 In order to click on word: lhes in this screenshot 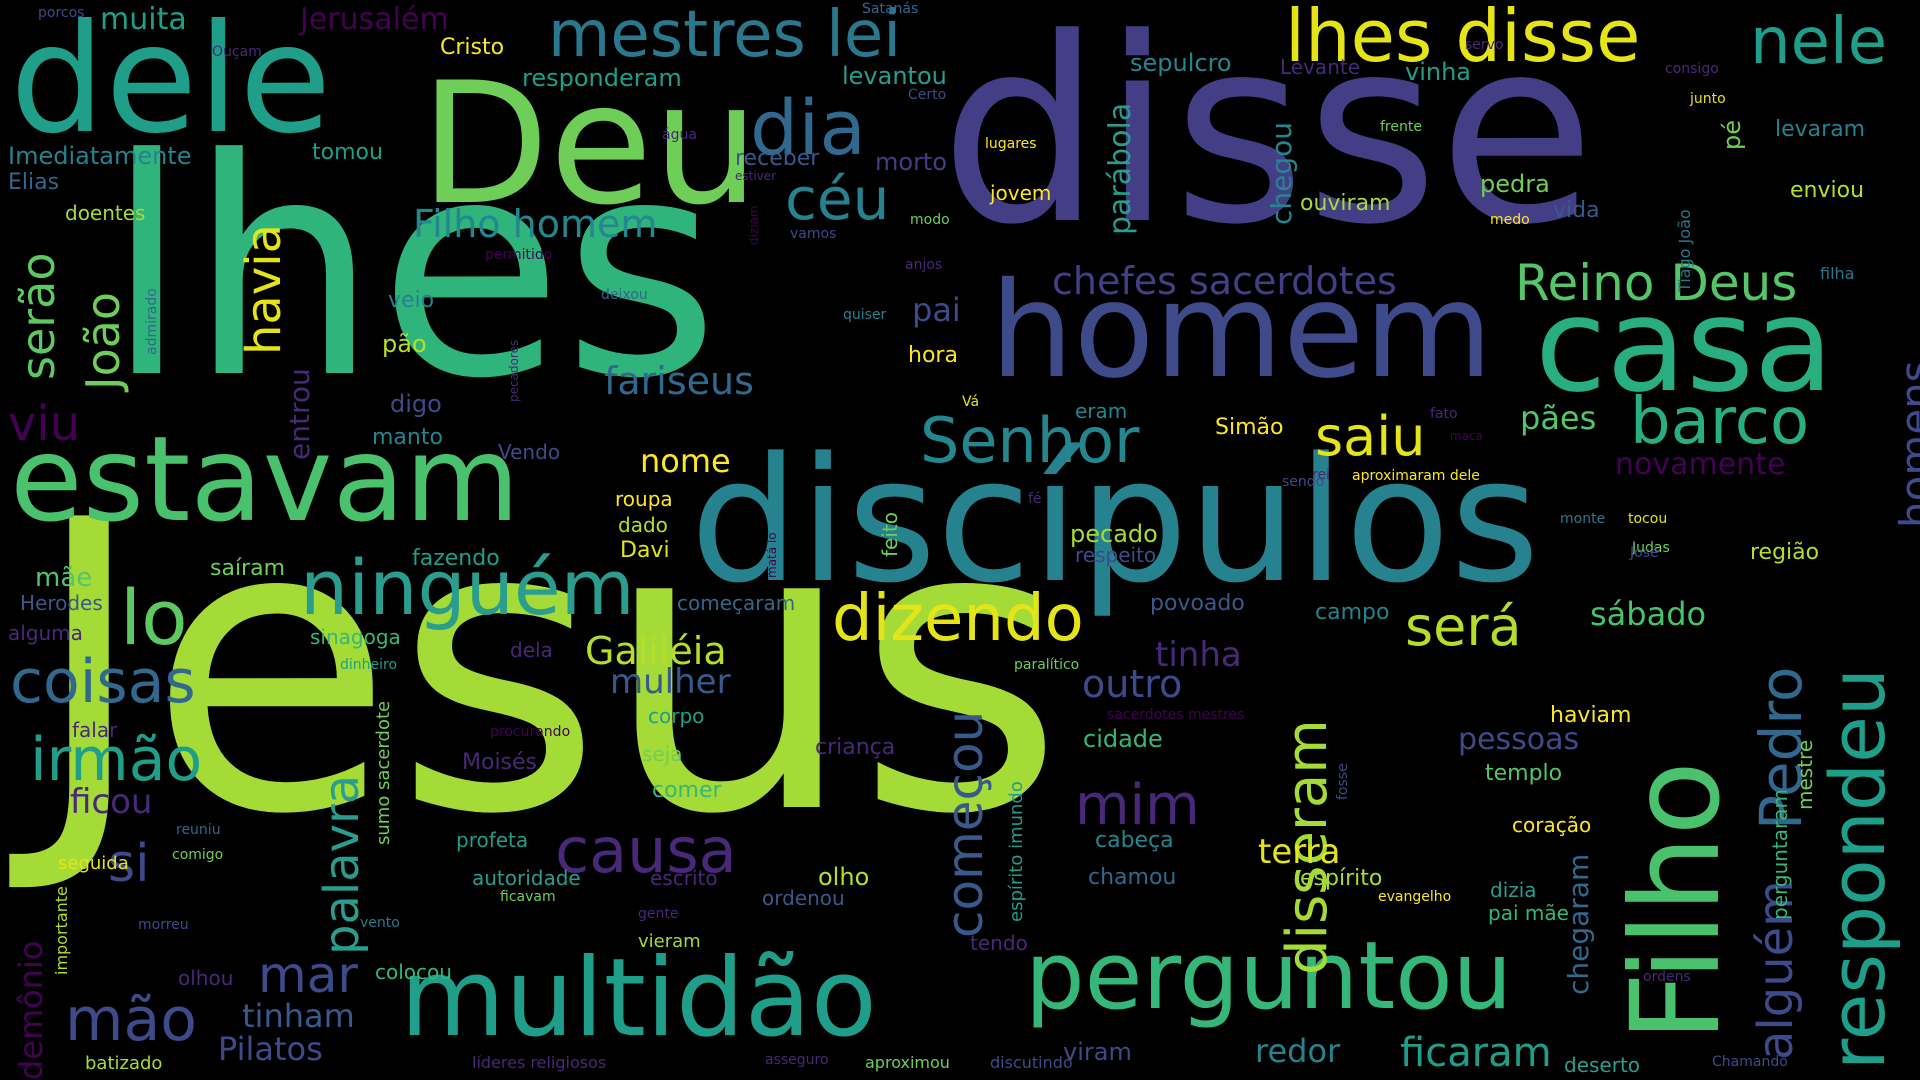, I will do `click(412, 269)`.